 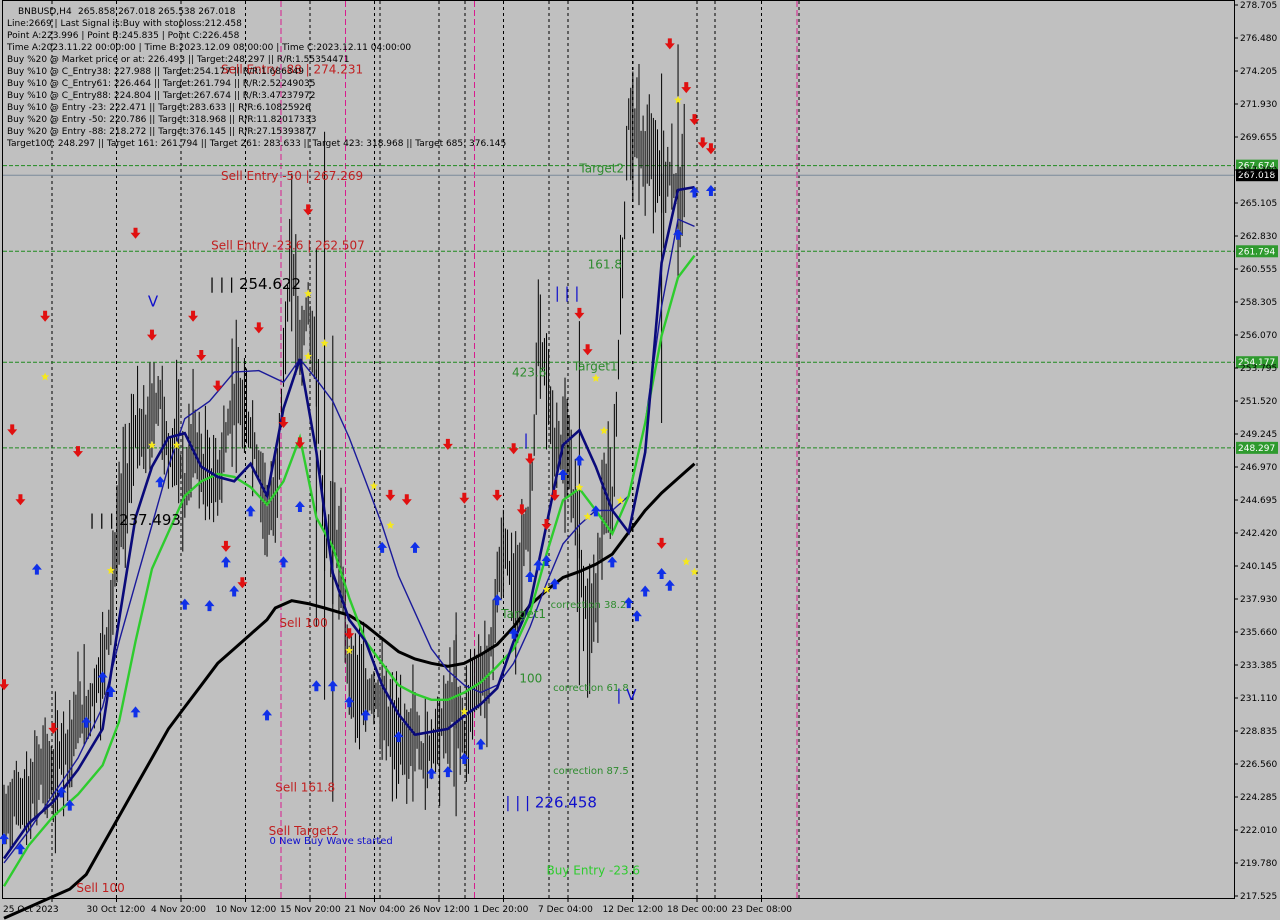 I want to click on chart-annotation: Sell 100, so click(x=303, y=623).